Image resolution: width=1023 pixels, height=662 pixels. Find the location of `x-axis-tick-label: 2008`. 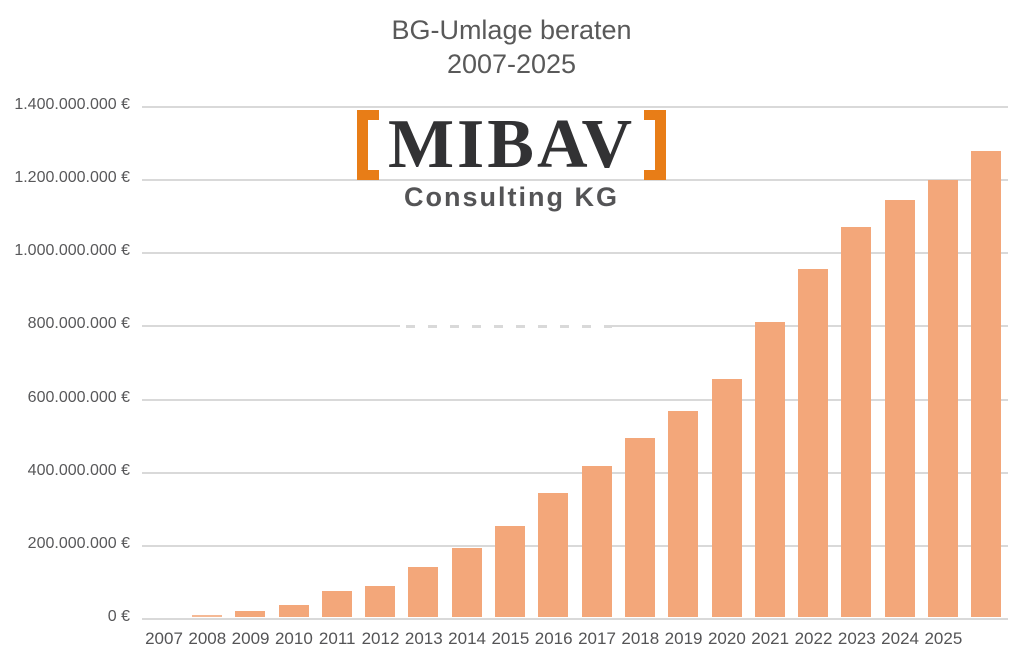

x-axis-tick-label: 2008 is located at coordinates (207, 638).